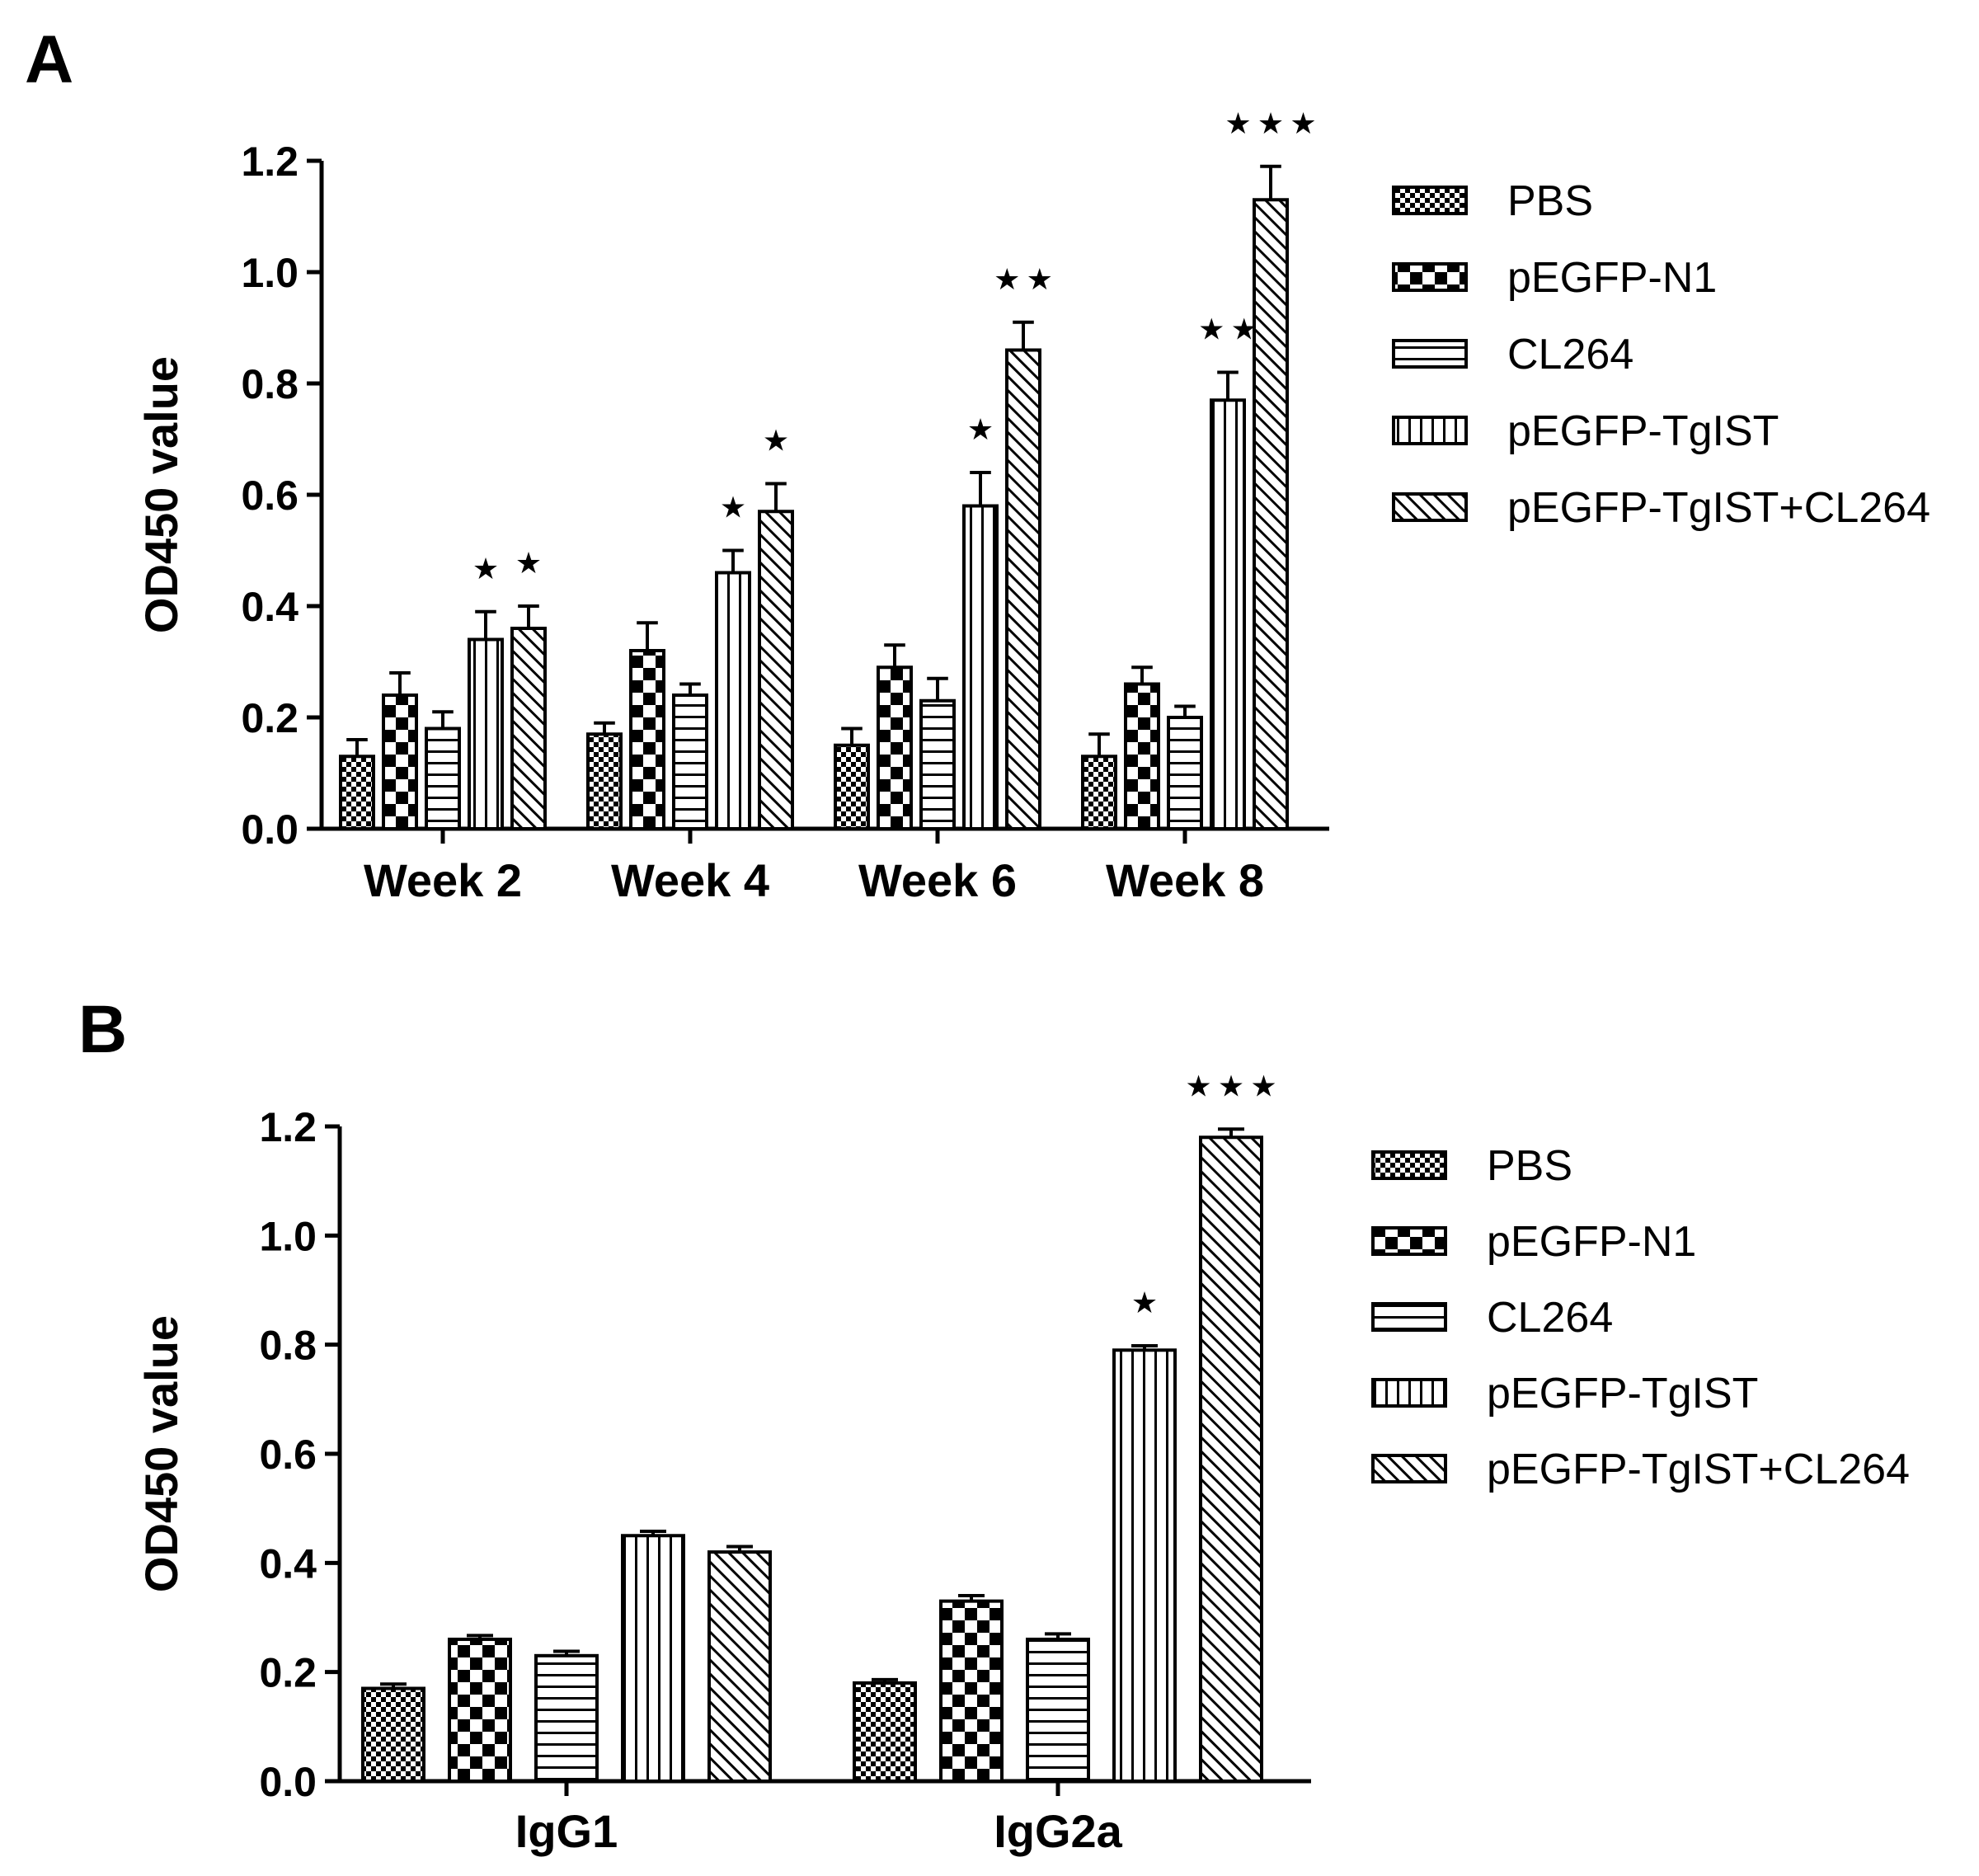 The image size is (1979, 1876). What do you see at coordinates (690, 880) in the screenshot?
I see `x-tick-label-week-4: Week 4` at bounding box center [690, 880].